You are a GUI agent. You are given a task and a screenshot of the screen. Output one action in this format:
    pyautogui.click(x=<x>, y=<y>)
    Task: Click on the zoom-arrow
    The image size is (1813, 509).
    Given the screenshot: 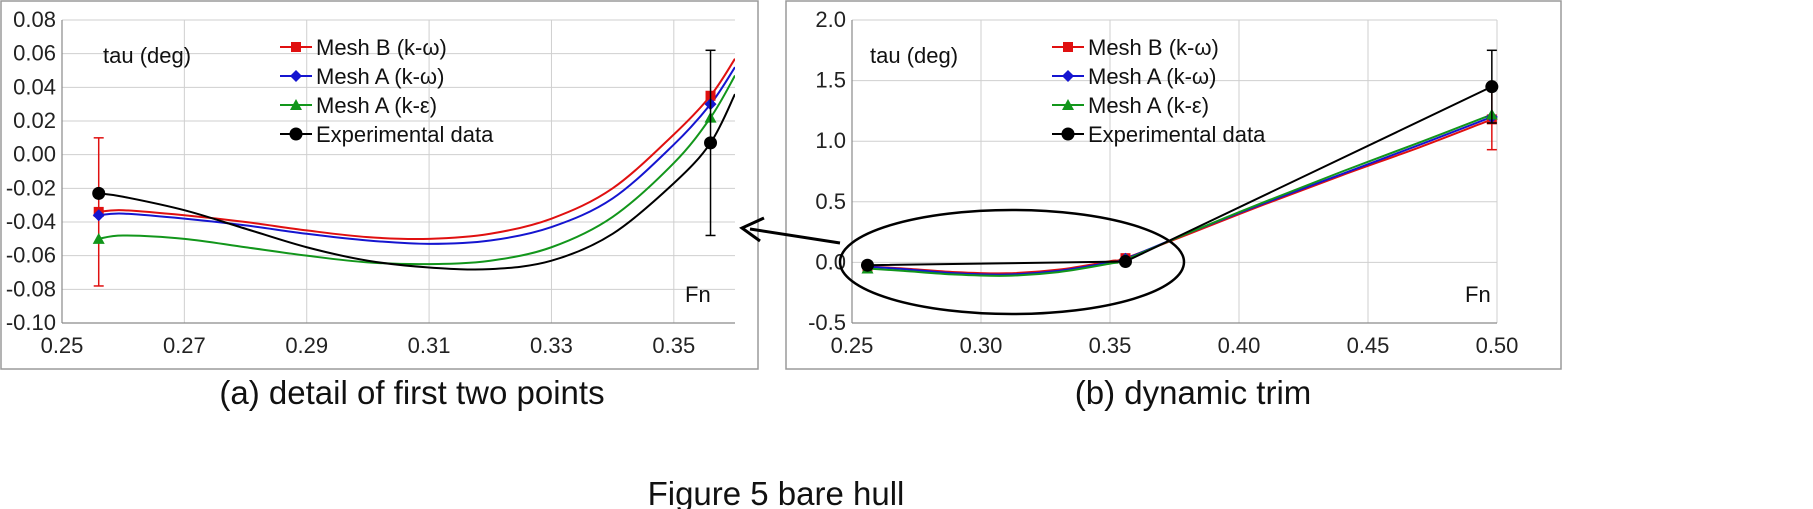 What is the action you would take?
    pyautogui.click(x=795, y=236)
    